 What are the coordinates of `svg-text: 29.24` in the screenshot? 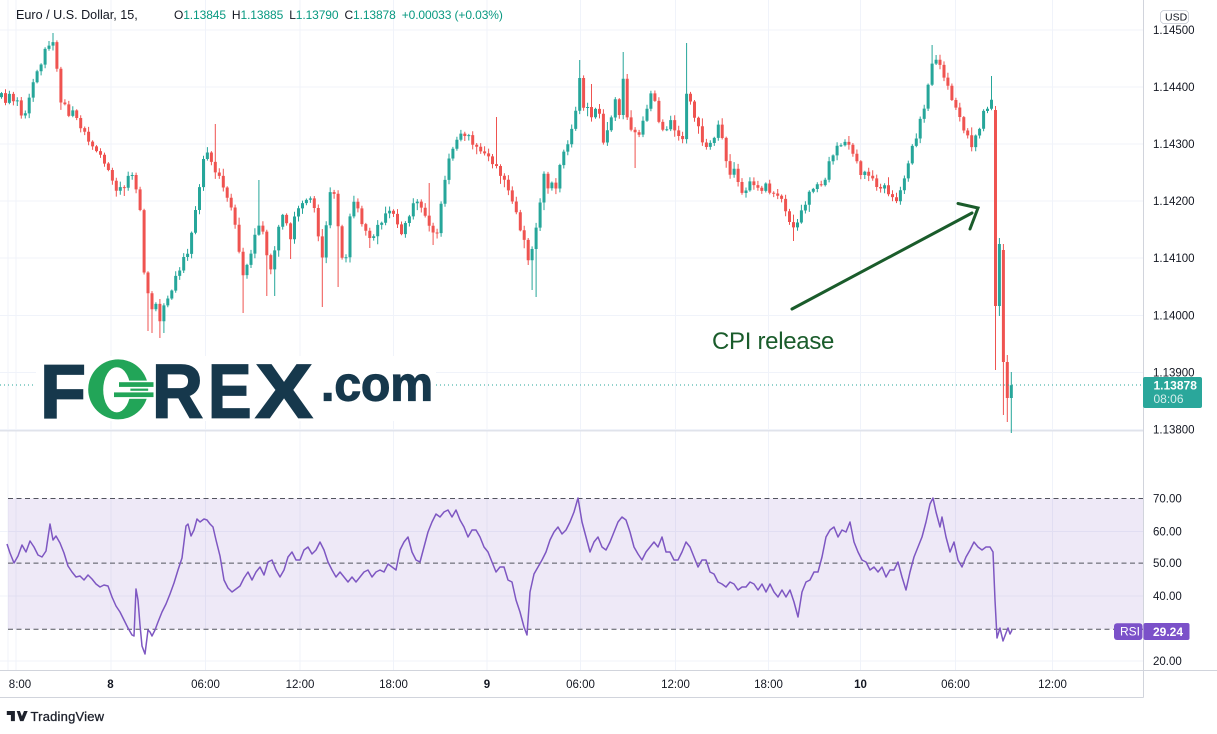 It's located at (1168, 632).